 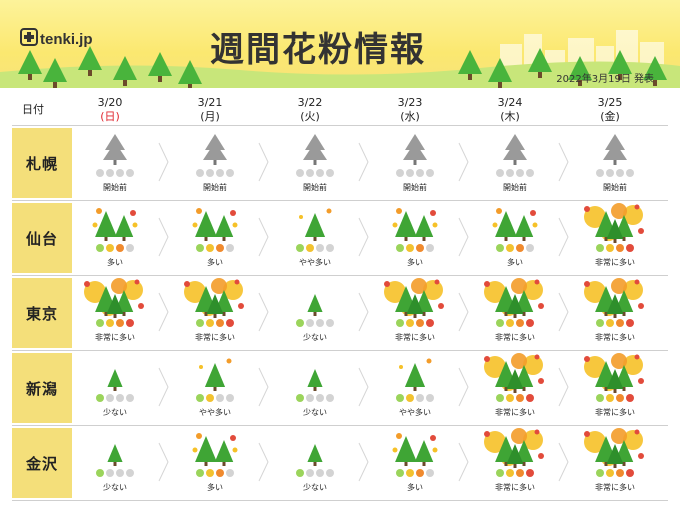 What do you see at coordinates (42, 238) in the screenshot?
I see `city-label: 仙台` at bounding box center [42, 238].